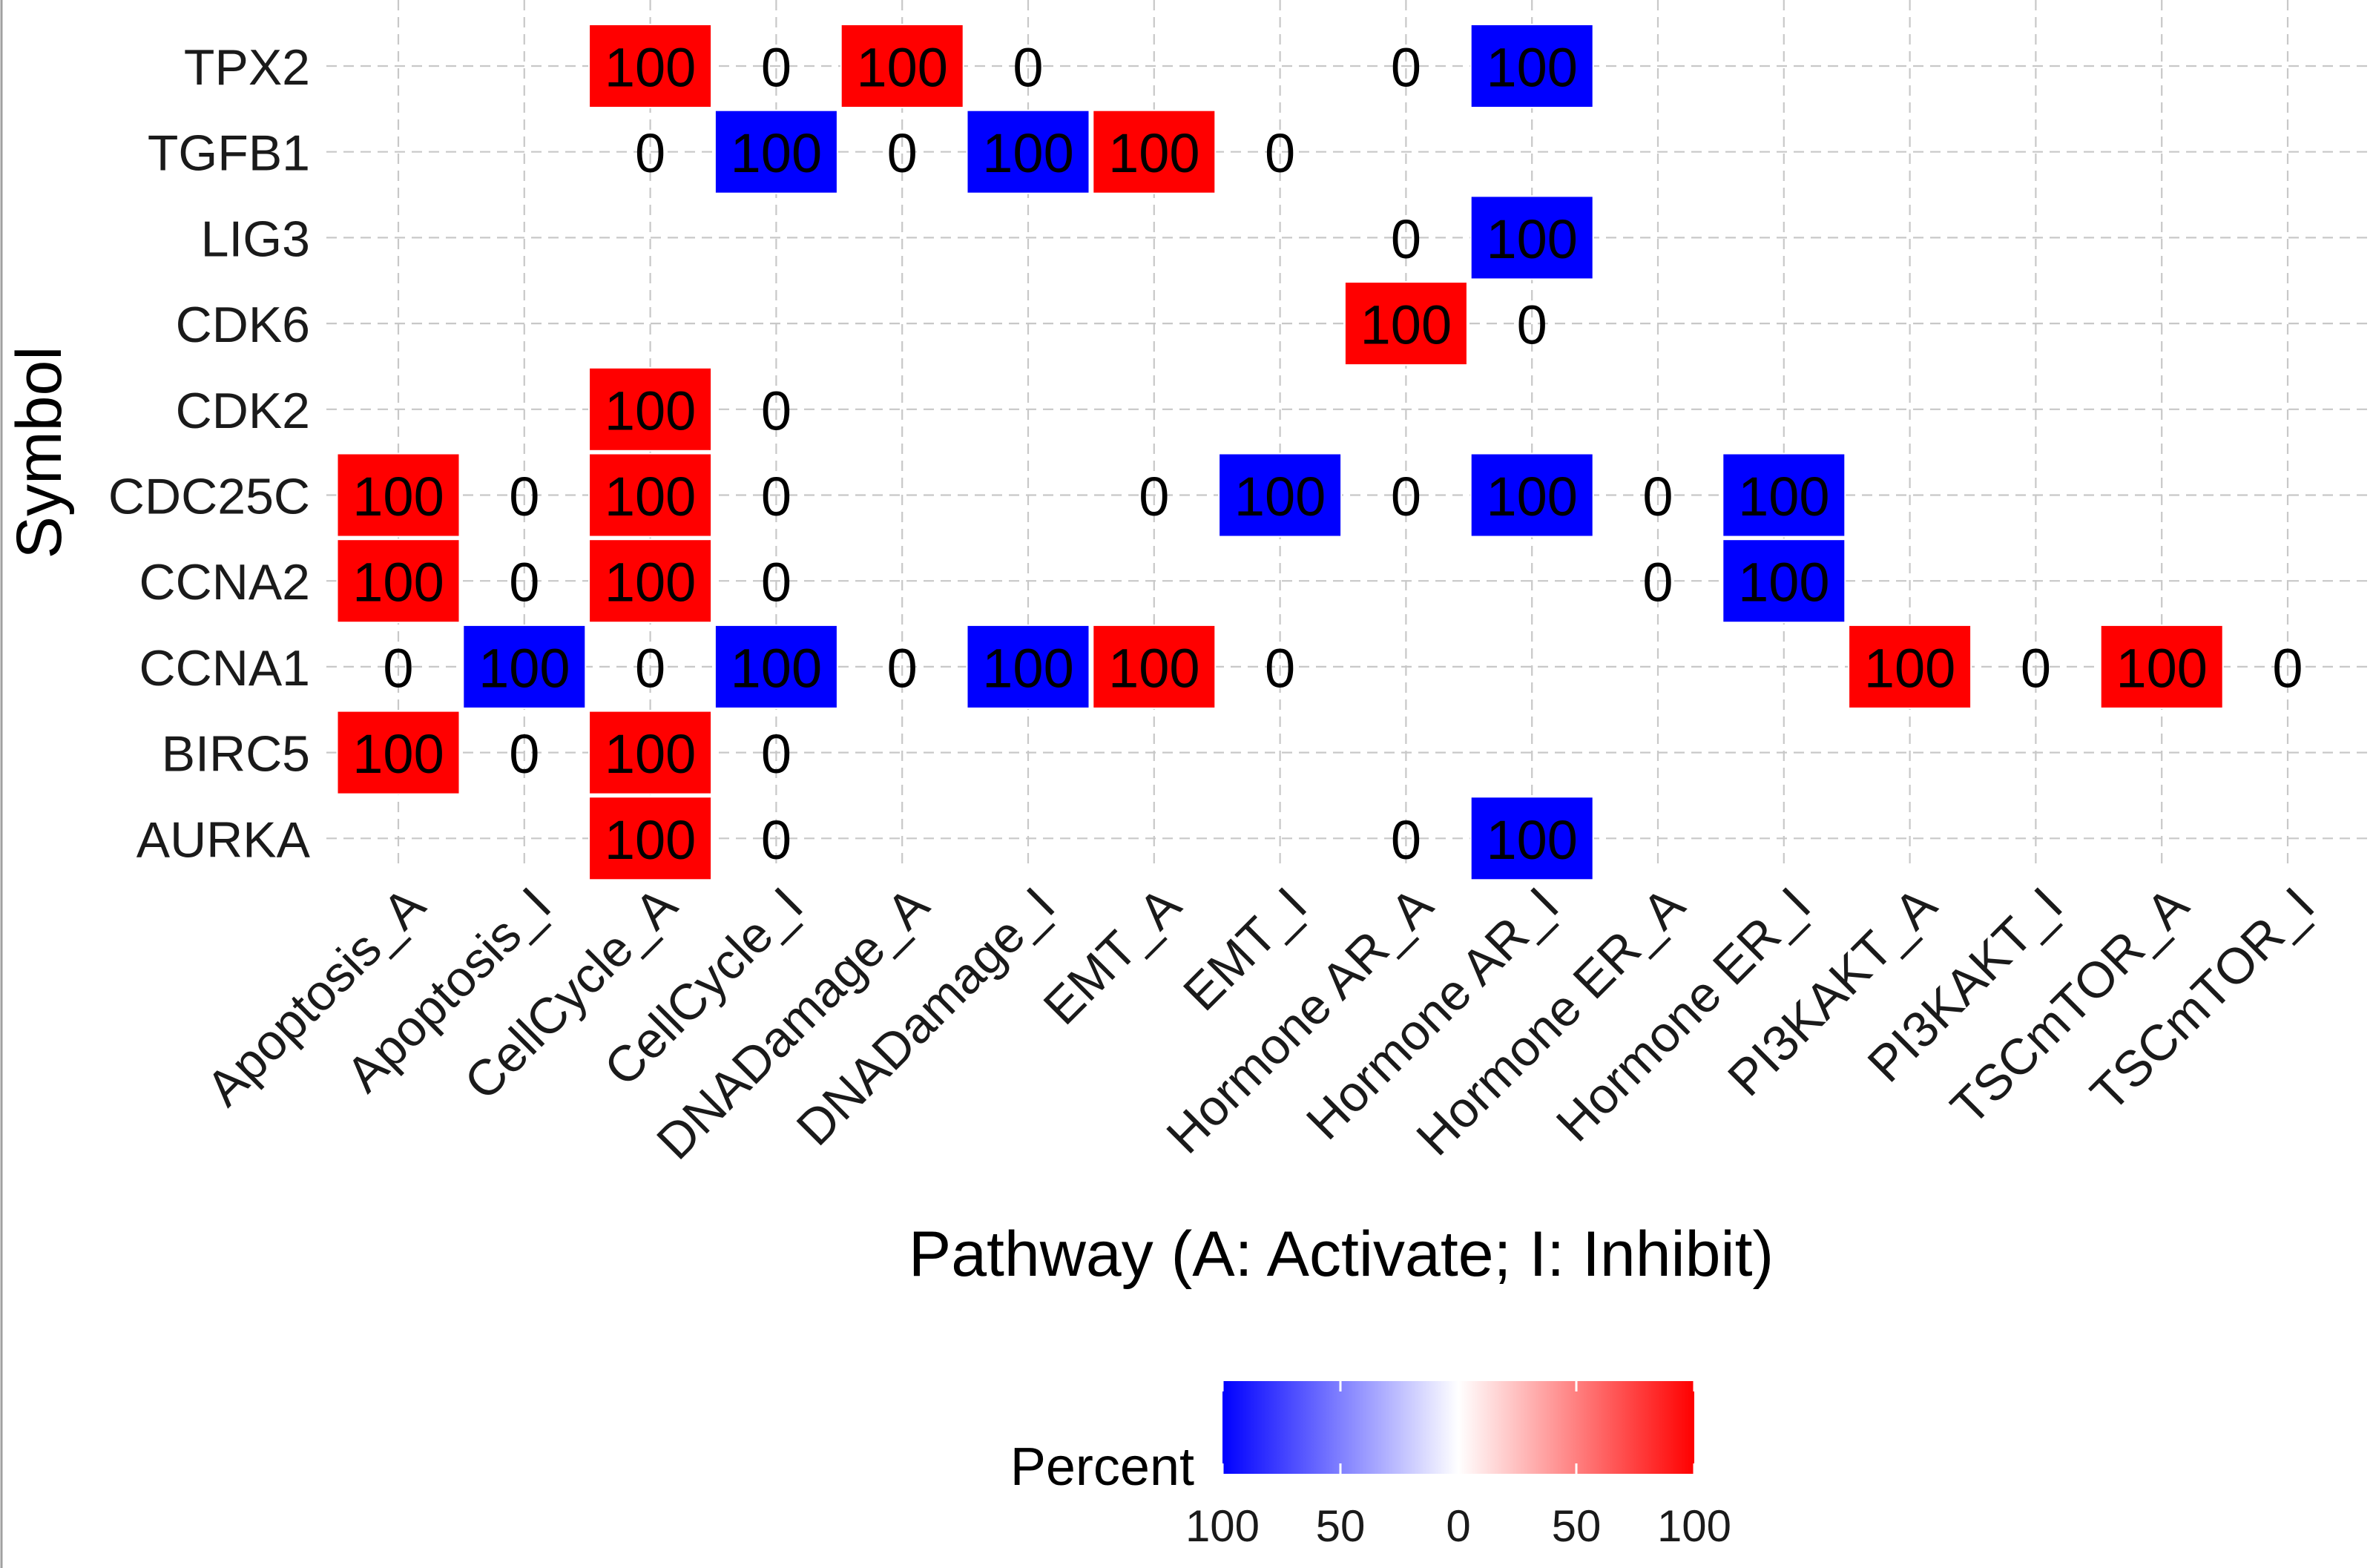  I want to click on y-axis-title: Symbol, so click(39, 453).